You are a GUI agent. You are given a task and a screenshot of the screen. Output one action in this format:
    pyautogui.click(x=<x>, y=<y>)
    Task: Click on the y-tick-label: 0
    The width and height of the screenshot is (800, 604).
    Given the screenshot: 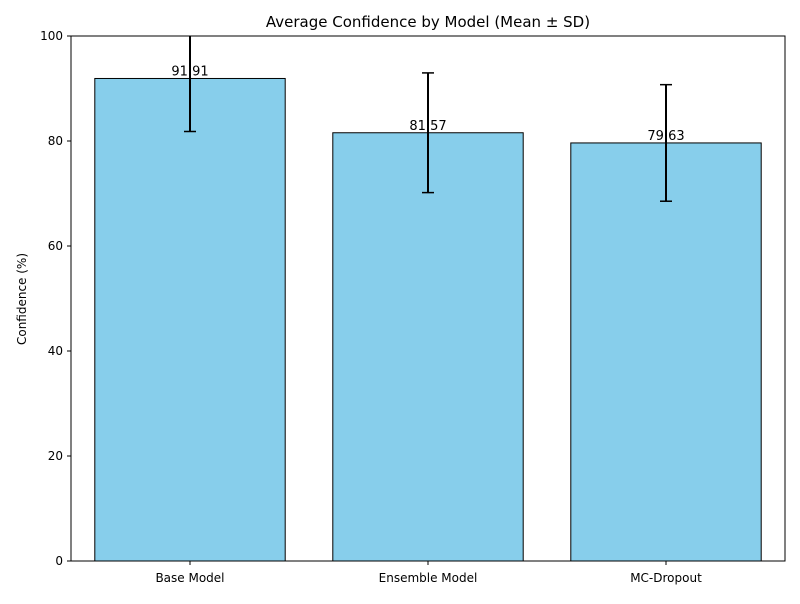 What is the action you would take?
    pyautogui.click(x=59, y=561)
    